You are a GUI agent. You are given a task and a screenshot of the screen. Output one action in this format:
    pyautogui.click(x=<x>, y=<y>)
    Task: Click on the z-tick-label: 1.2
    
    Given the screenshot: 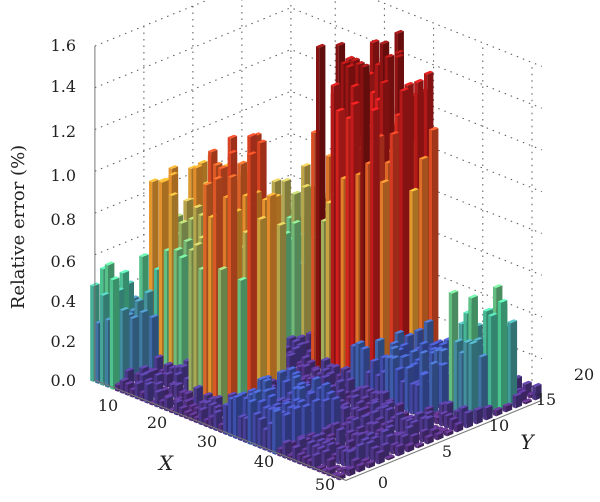 What is the action you would take?
    pyautogui.click(x=63, y=131)
    